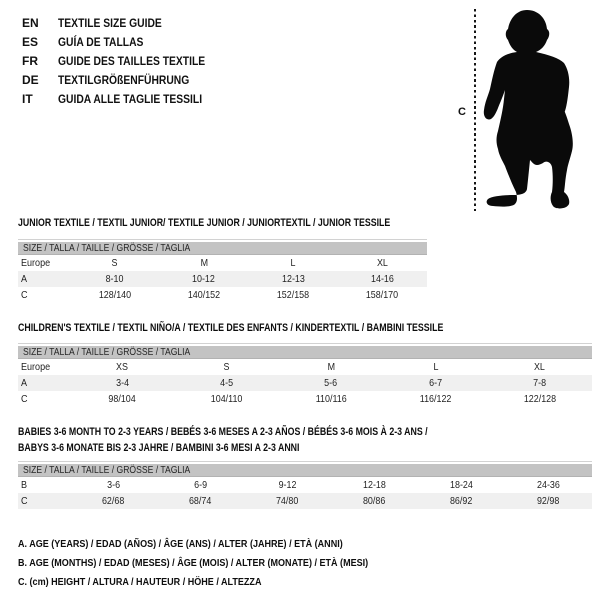 This screenshot has height=600, width=600. What do you see at coordinates (27, 98) in the screenshot?
I see `language-code: IT` at bounding box center [27, 98].